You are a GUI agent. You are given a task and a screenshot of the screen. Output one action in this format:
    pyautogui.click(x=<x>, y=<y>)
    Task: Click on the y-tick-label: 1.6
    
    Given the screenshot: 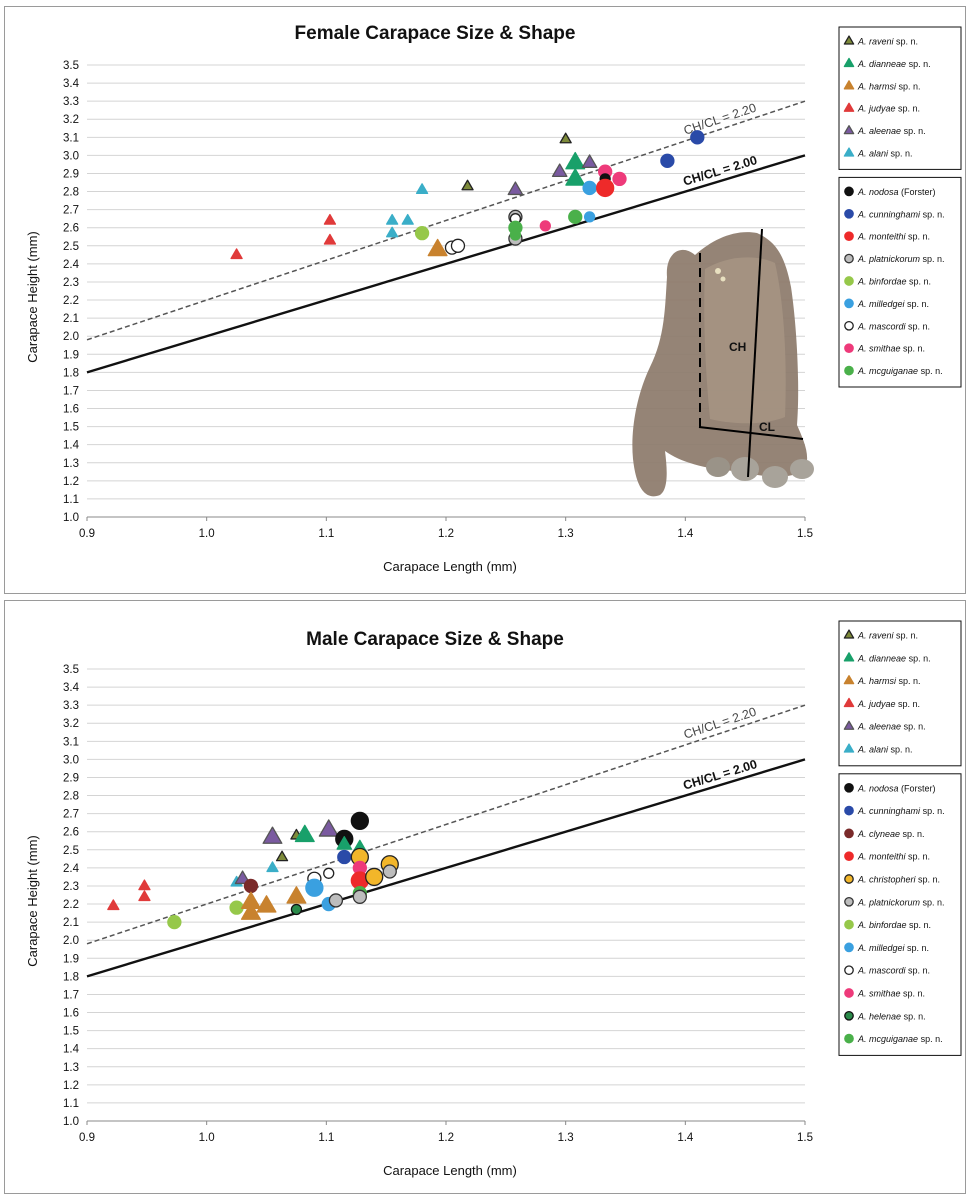 What is the action you would take?
    pyautogui.click(x=71, y=410)
    